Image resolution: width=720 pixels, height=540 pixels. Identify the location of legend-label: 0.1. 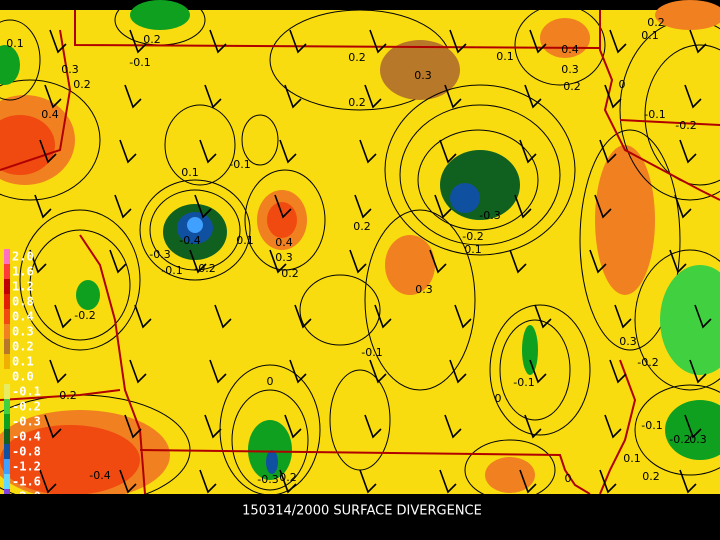
(23, 362).